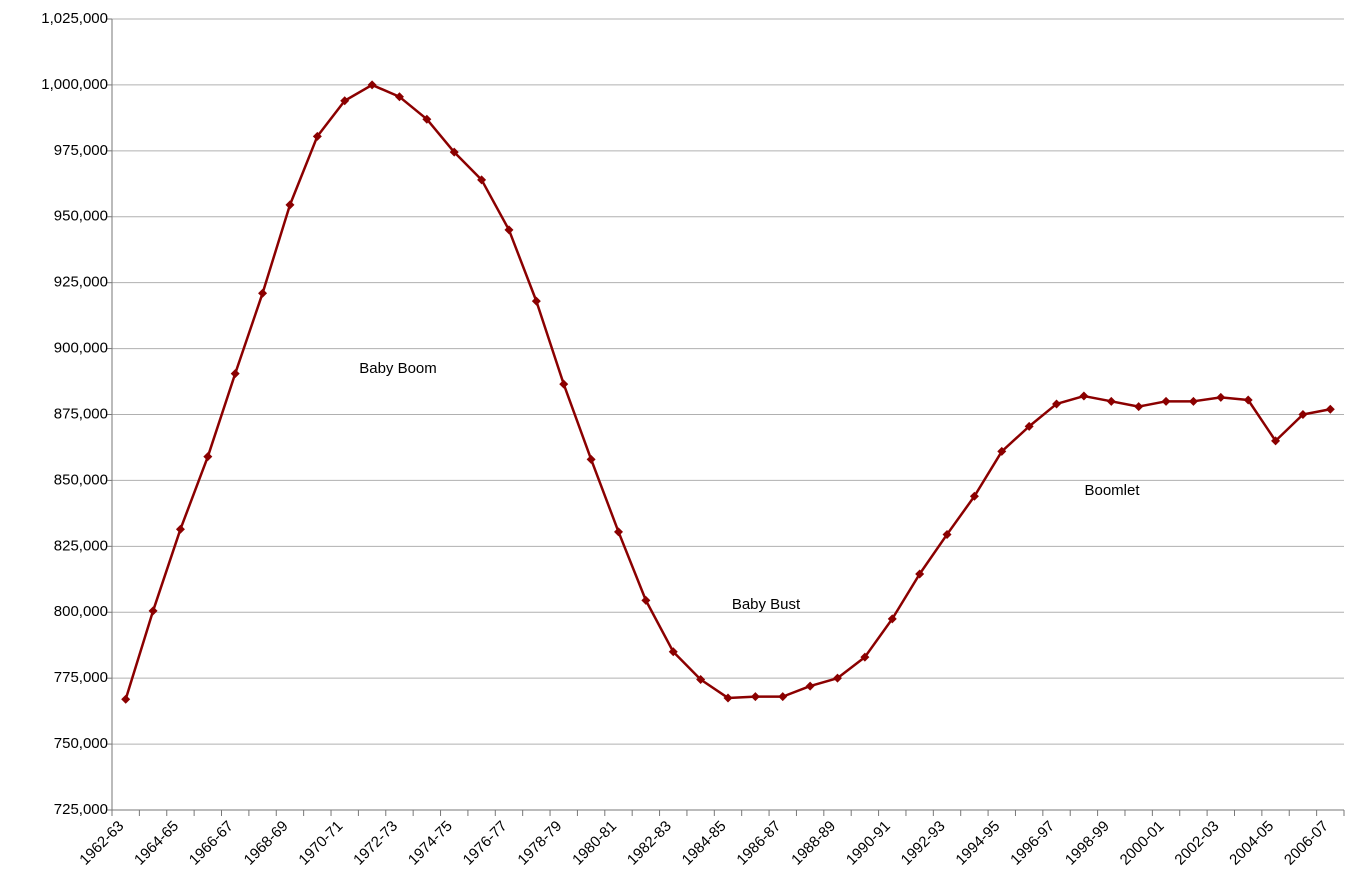  I want to click on x-tick-label: 1986-87, so click(758, 843).